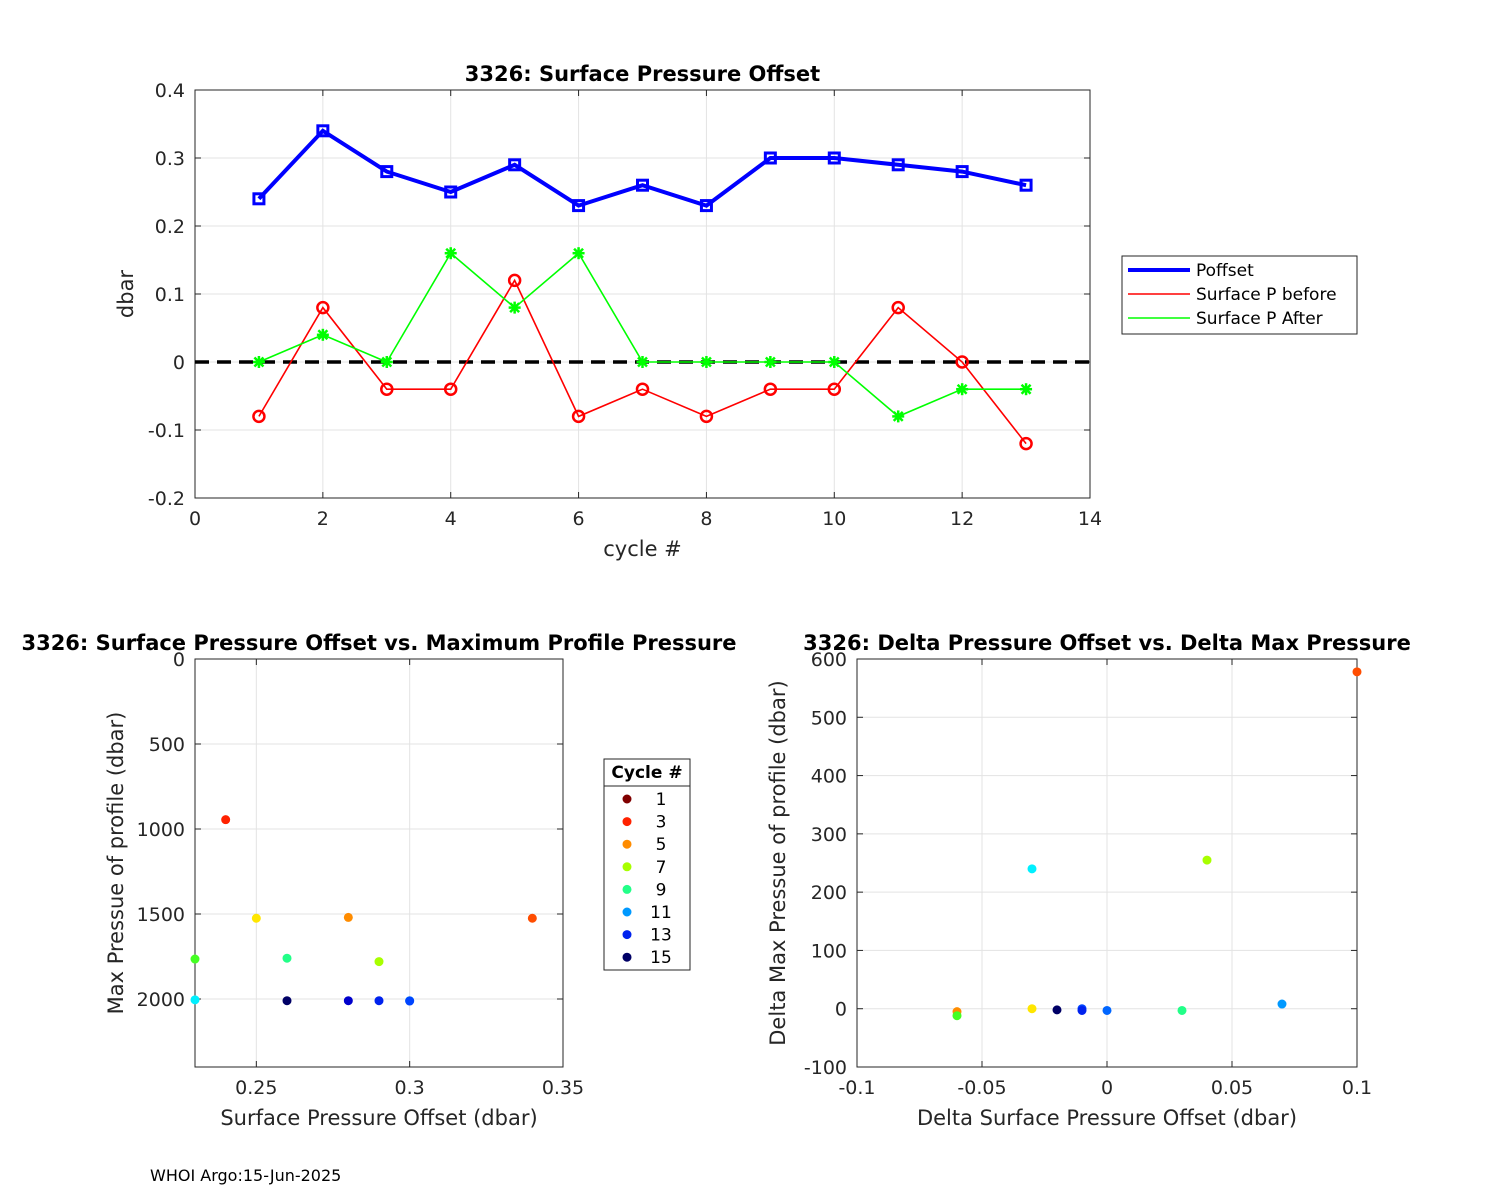  I want to click on axes-box, so click(379, 863).